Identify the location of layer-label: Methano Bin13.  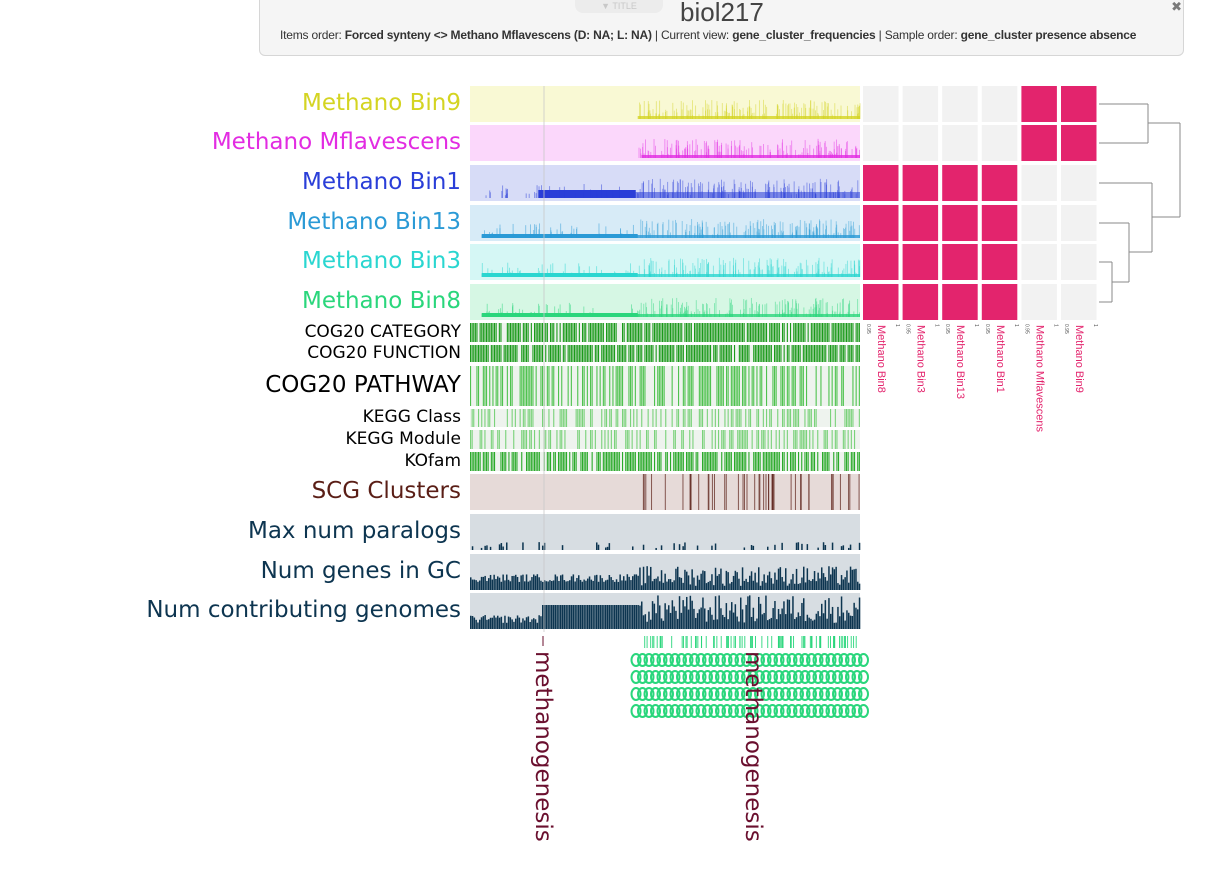
(374, 221).